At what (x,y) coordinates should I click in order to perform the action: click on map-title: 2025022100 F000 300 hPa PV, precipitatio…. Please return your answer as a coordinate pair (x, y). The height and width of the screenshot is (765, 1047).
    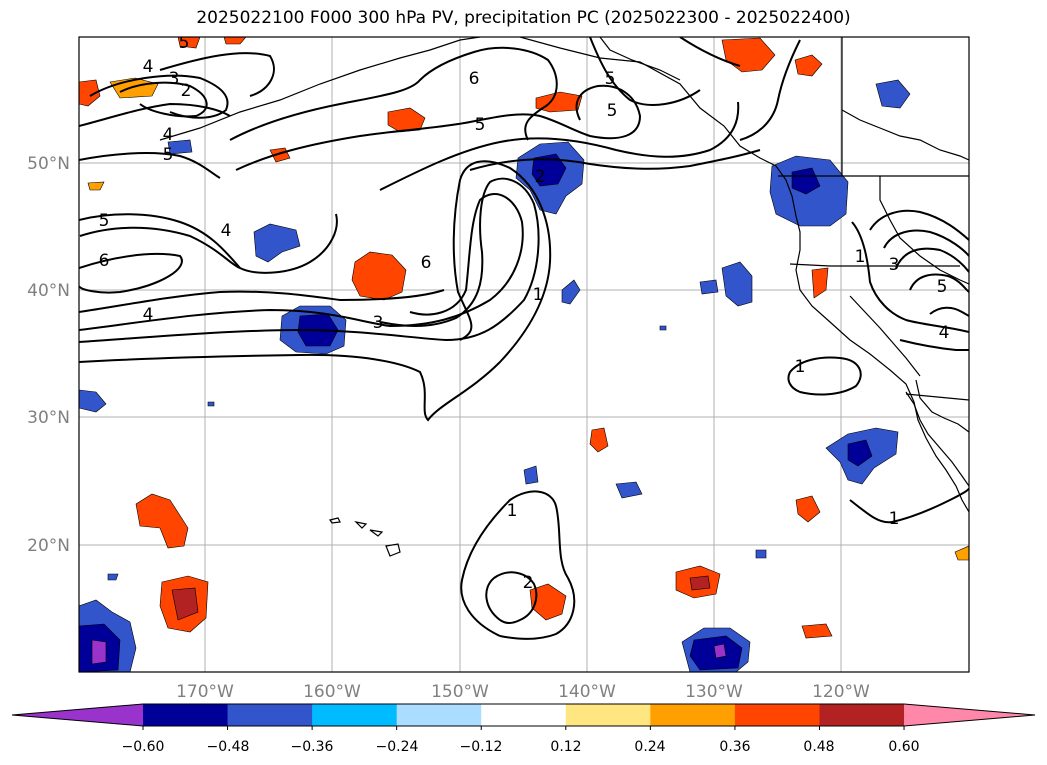
    Looking at the image, I should click on (523, 18).